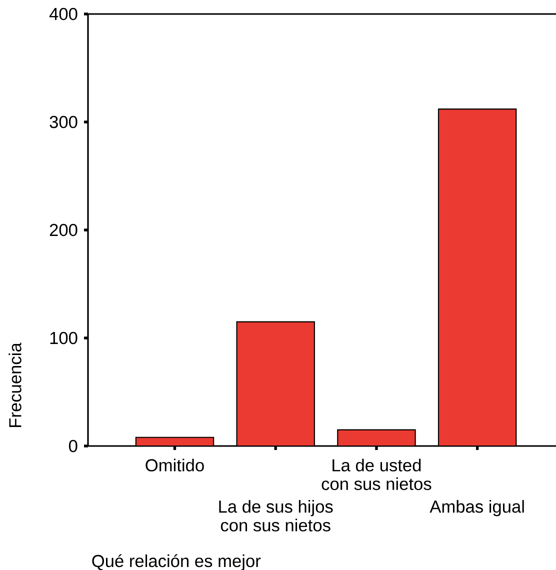 The height and width of the screenshot is (570, 556). What do you see at coordinates (64, 230) in the screenshot?
I see `y-tick-label: 200` at bounding box center [64, 230].